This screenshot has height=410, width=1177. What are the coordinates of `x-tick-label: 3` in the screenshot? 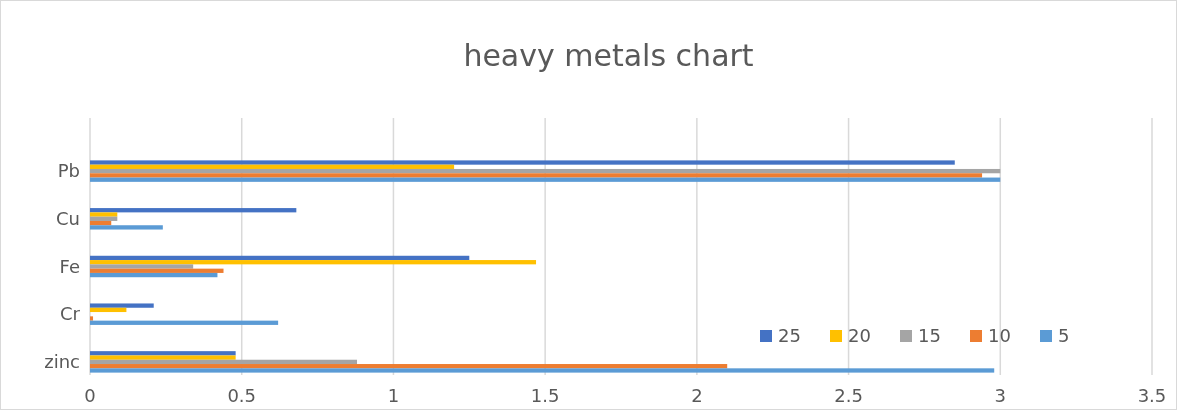 It's located at (1000, 395).